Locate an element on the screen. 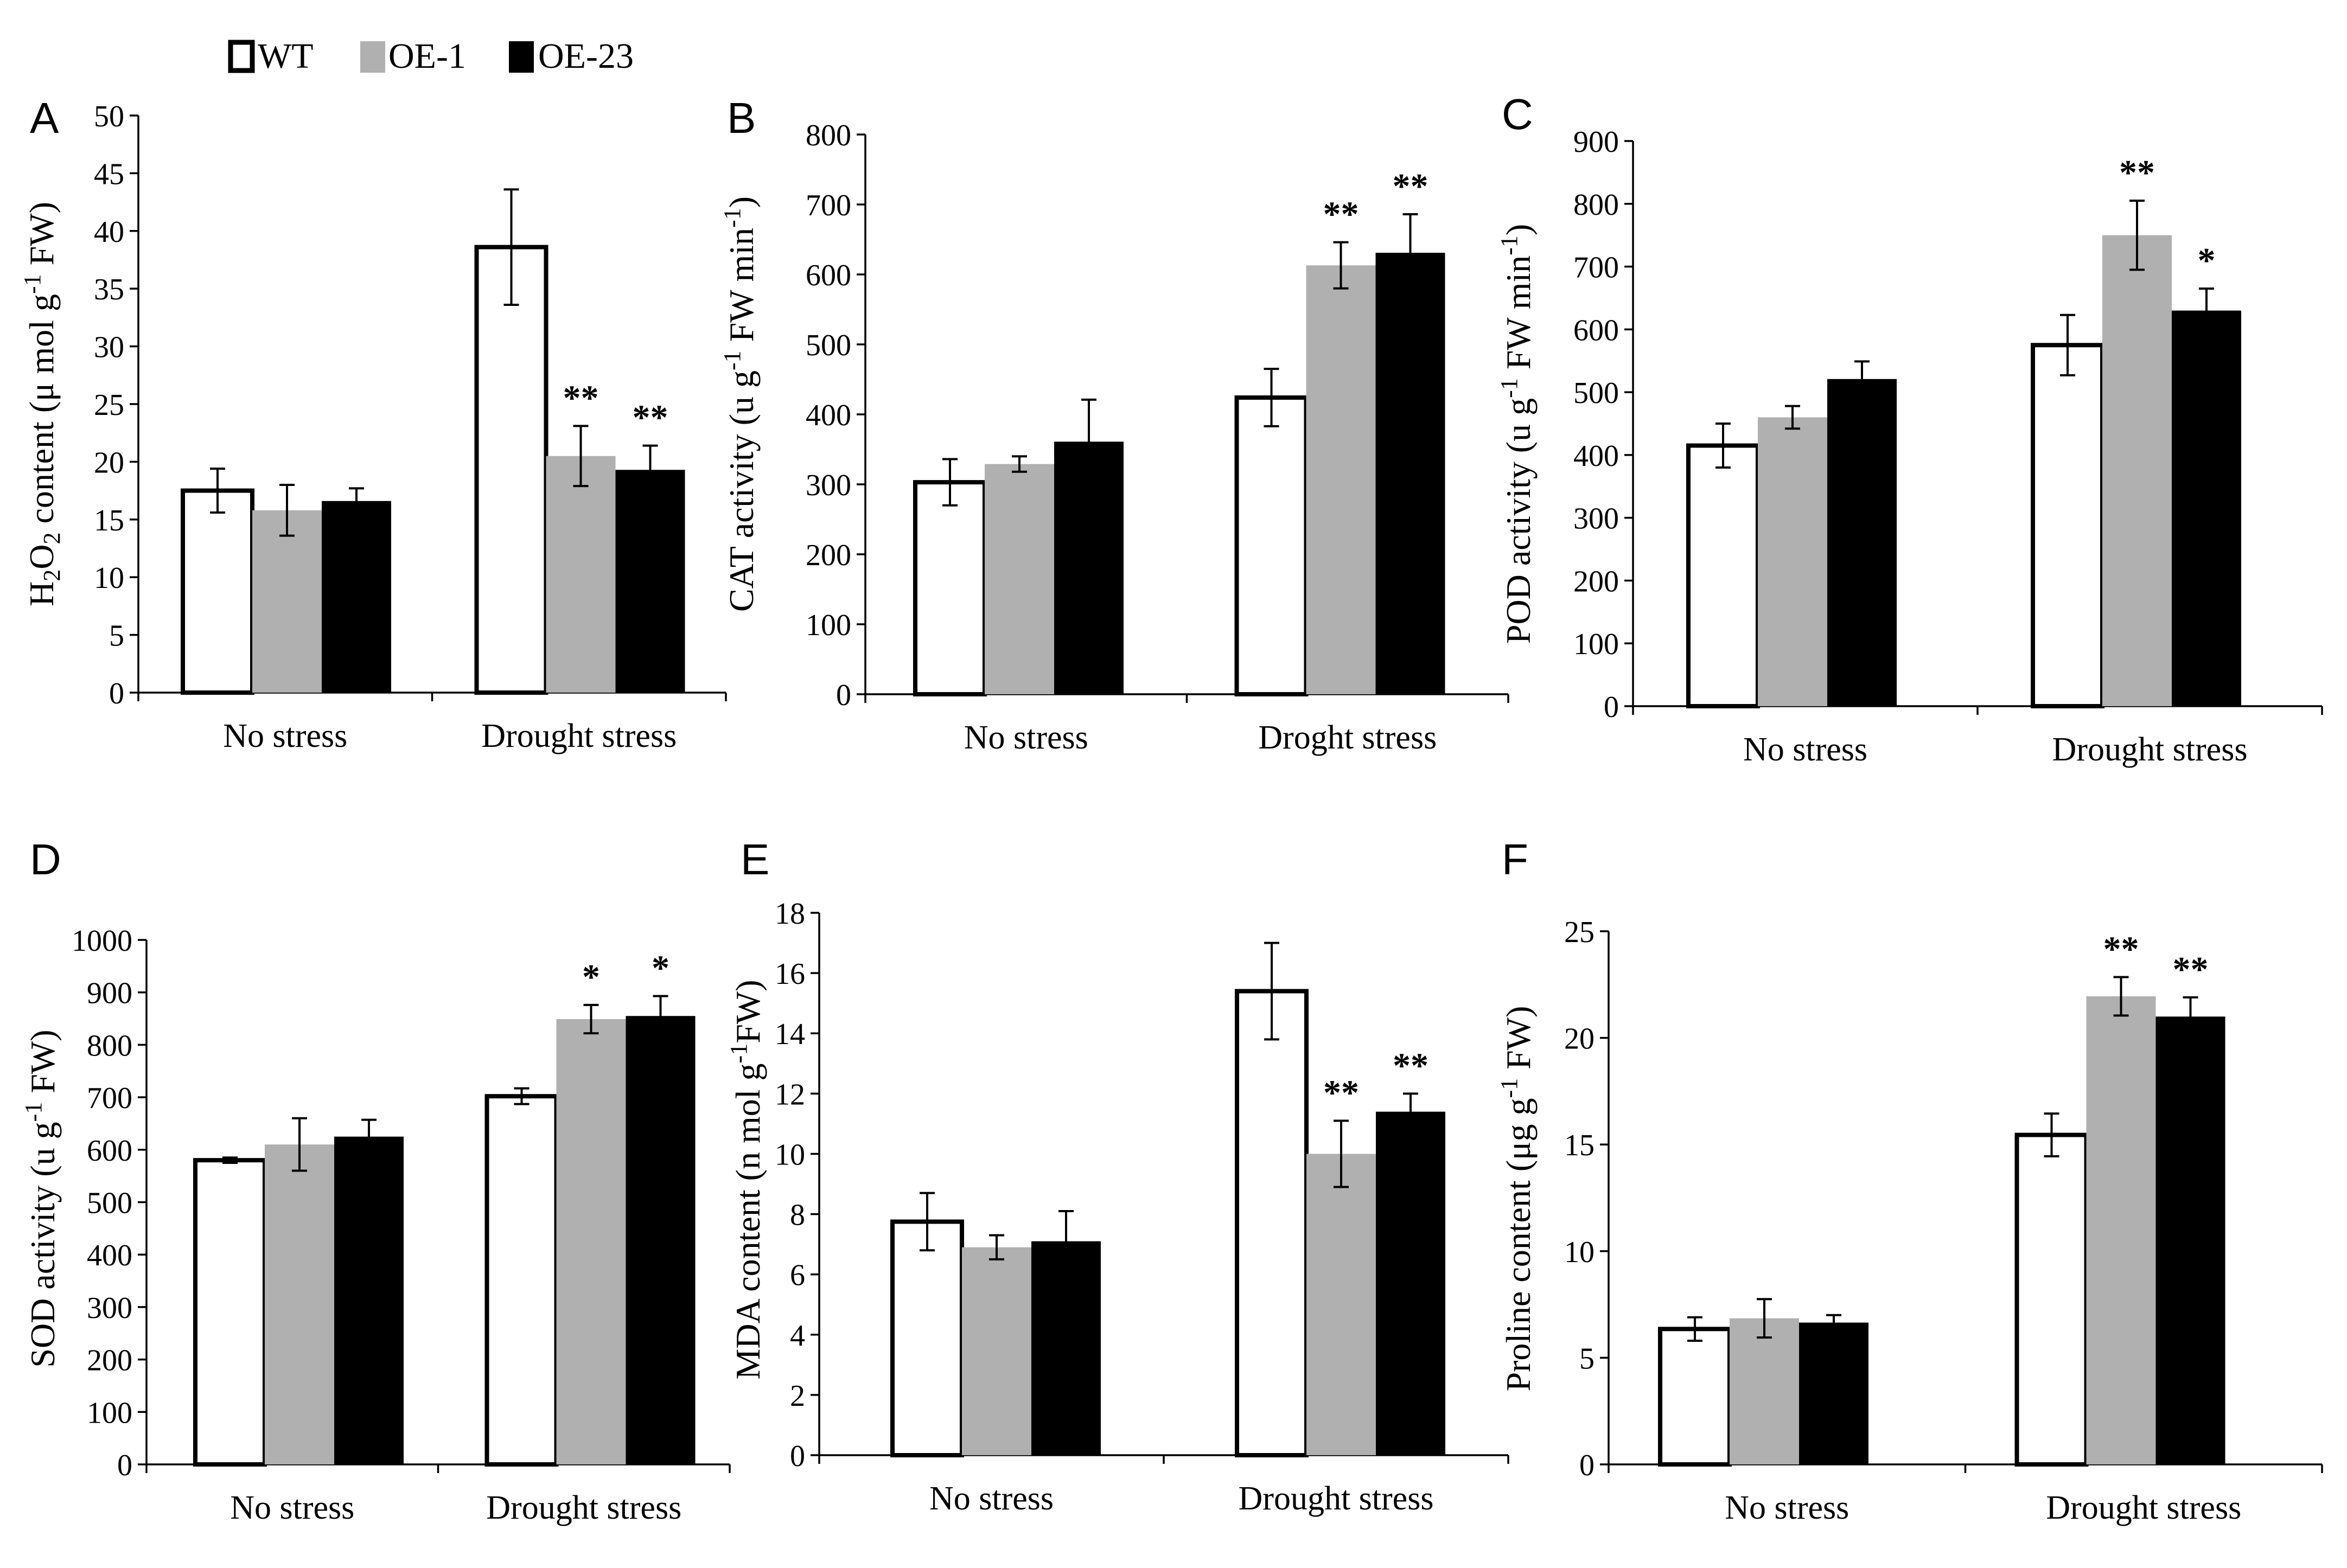 The width and height of the screenshot is (2347, 1568). legend-swatch-oe23 is located at coordinates (521, 57).